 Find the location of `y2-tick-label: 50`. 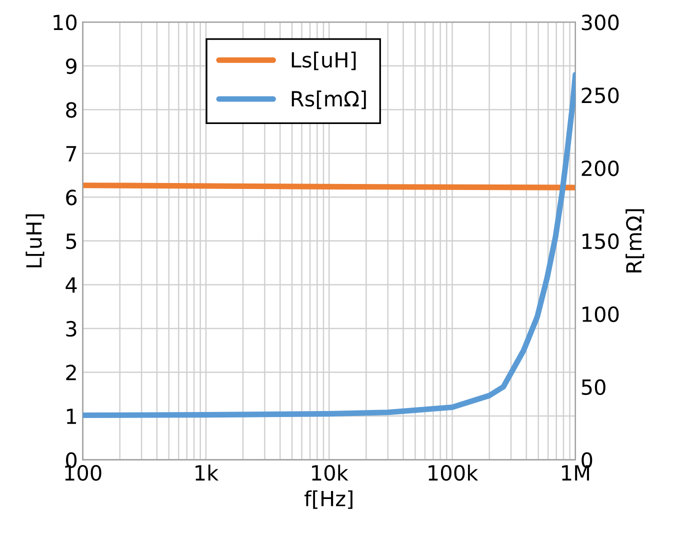

y2-tick-label: 50 is located at coordinates (594, 387).